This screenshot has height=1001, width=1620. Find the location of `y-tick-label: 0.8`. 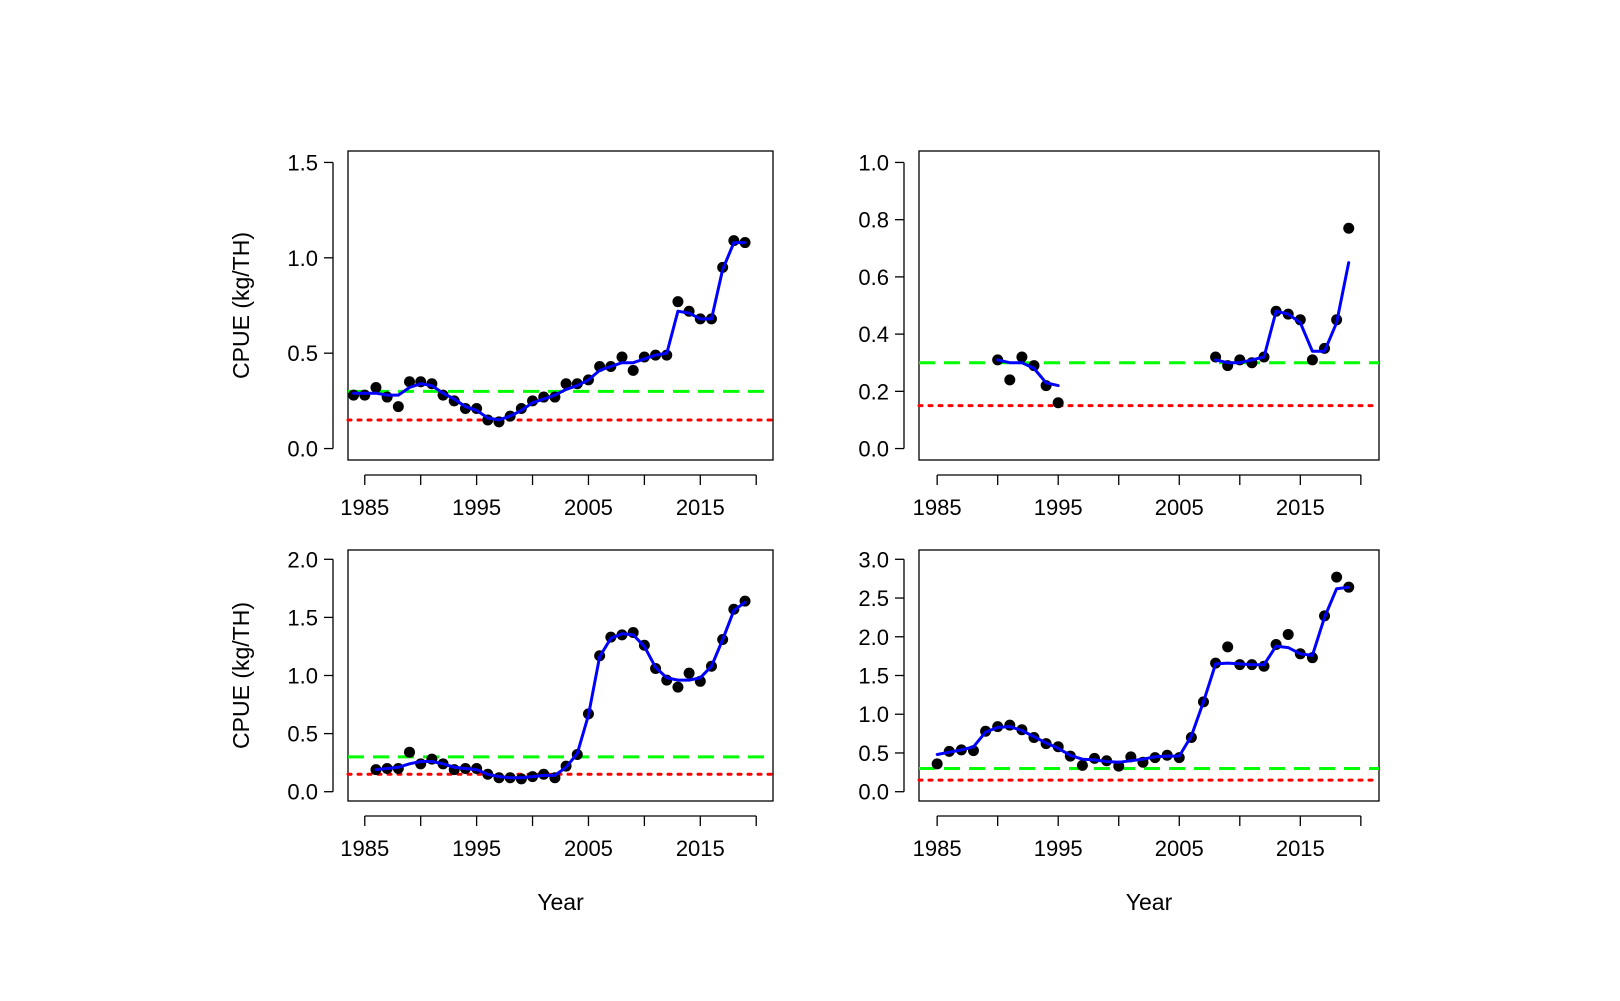

y-tick-label: 0.8 is located at coordinates (873, 220).